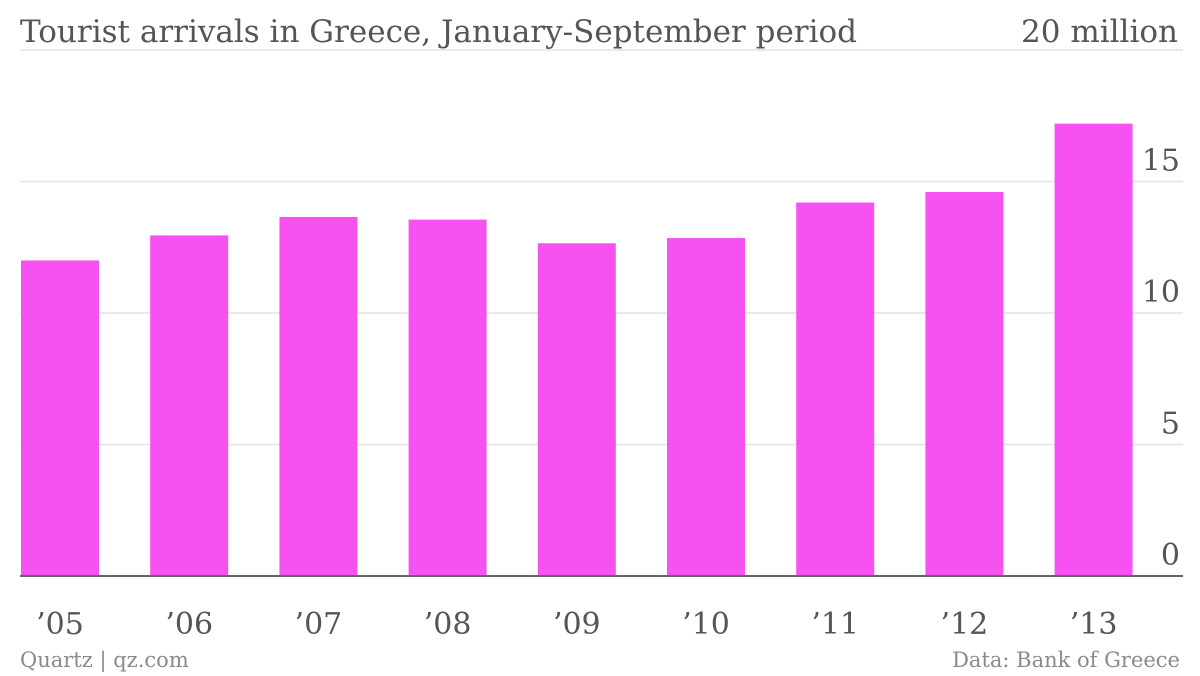 The image size is (1200, 676). What do you see at coordinates (1066, 660) in the screenshot?
I see `source-right: Data: Bank of Greece` at bounding box center [1066, 660].